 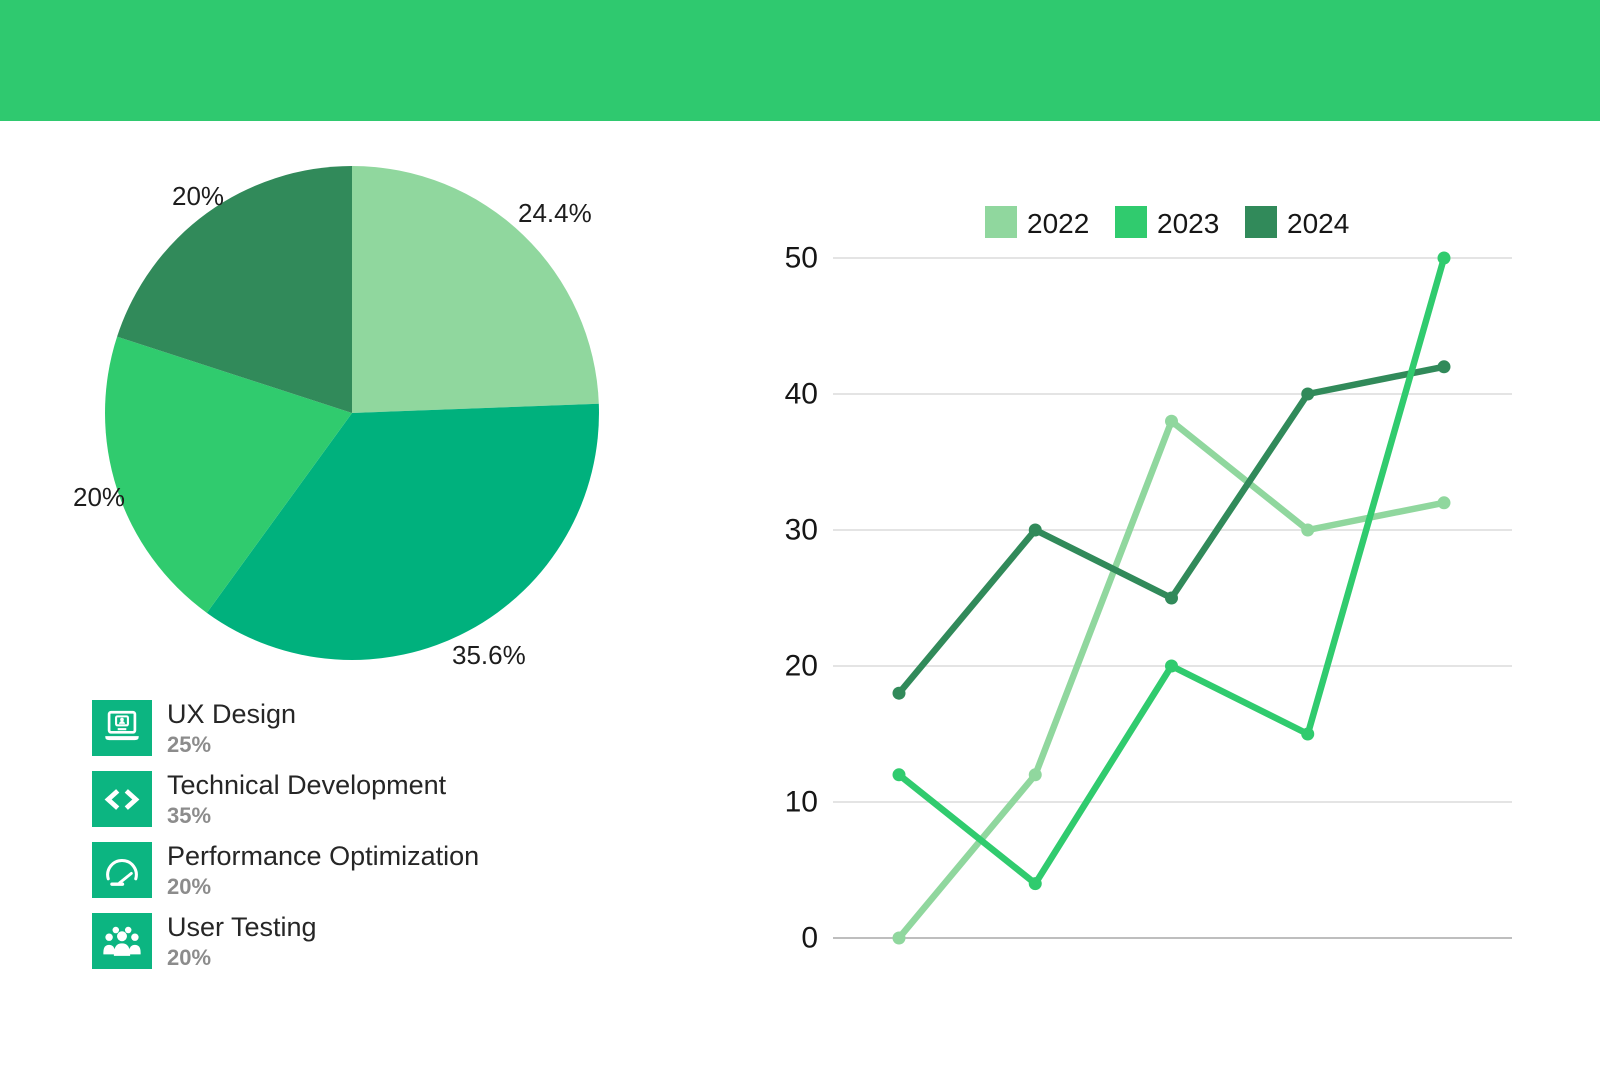 What do you see at coordinates (307, 785) in the screenshot?
I see `breakdown-label: Technical Development` at bounding box center [307, 785].